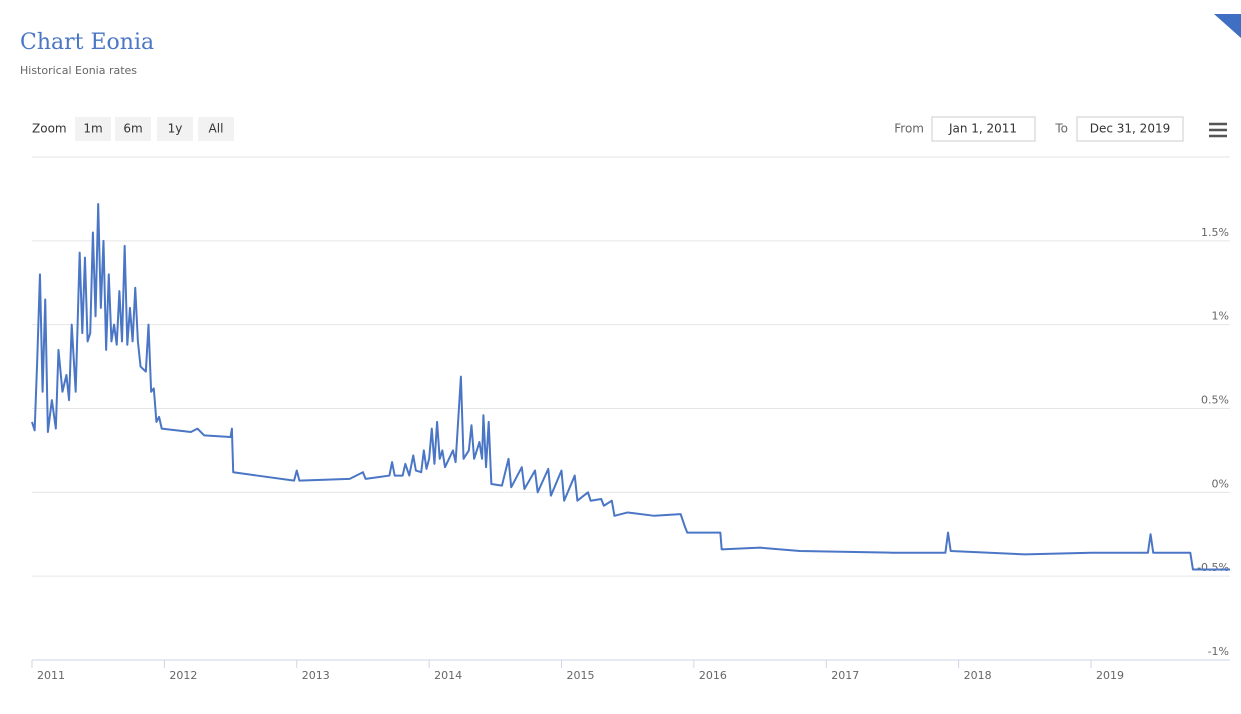 Image resolution: width=1241 pixels, height=714 pixels. I want to click on y-tick-label: 1.5%, so click(1215, 232).